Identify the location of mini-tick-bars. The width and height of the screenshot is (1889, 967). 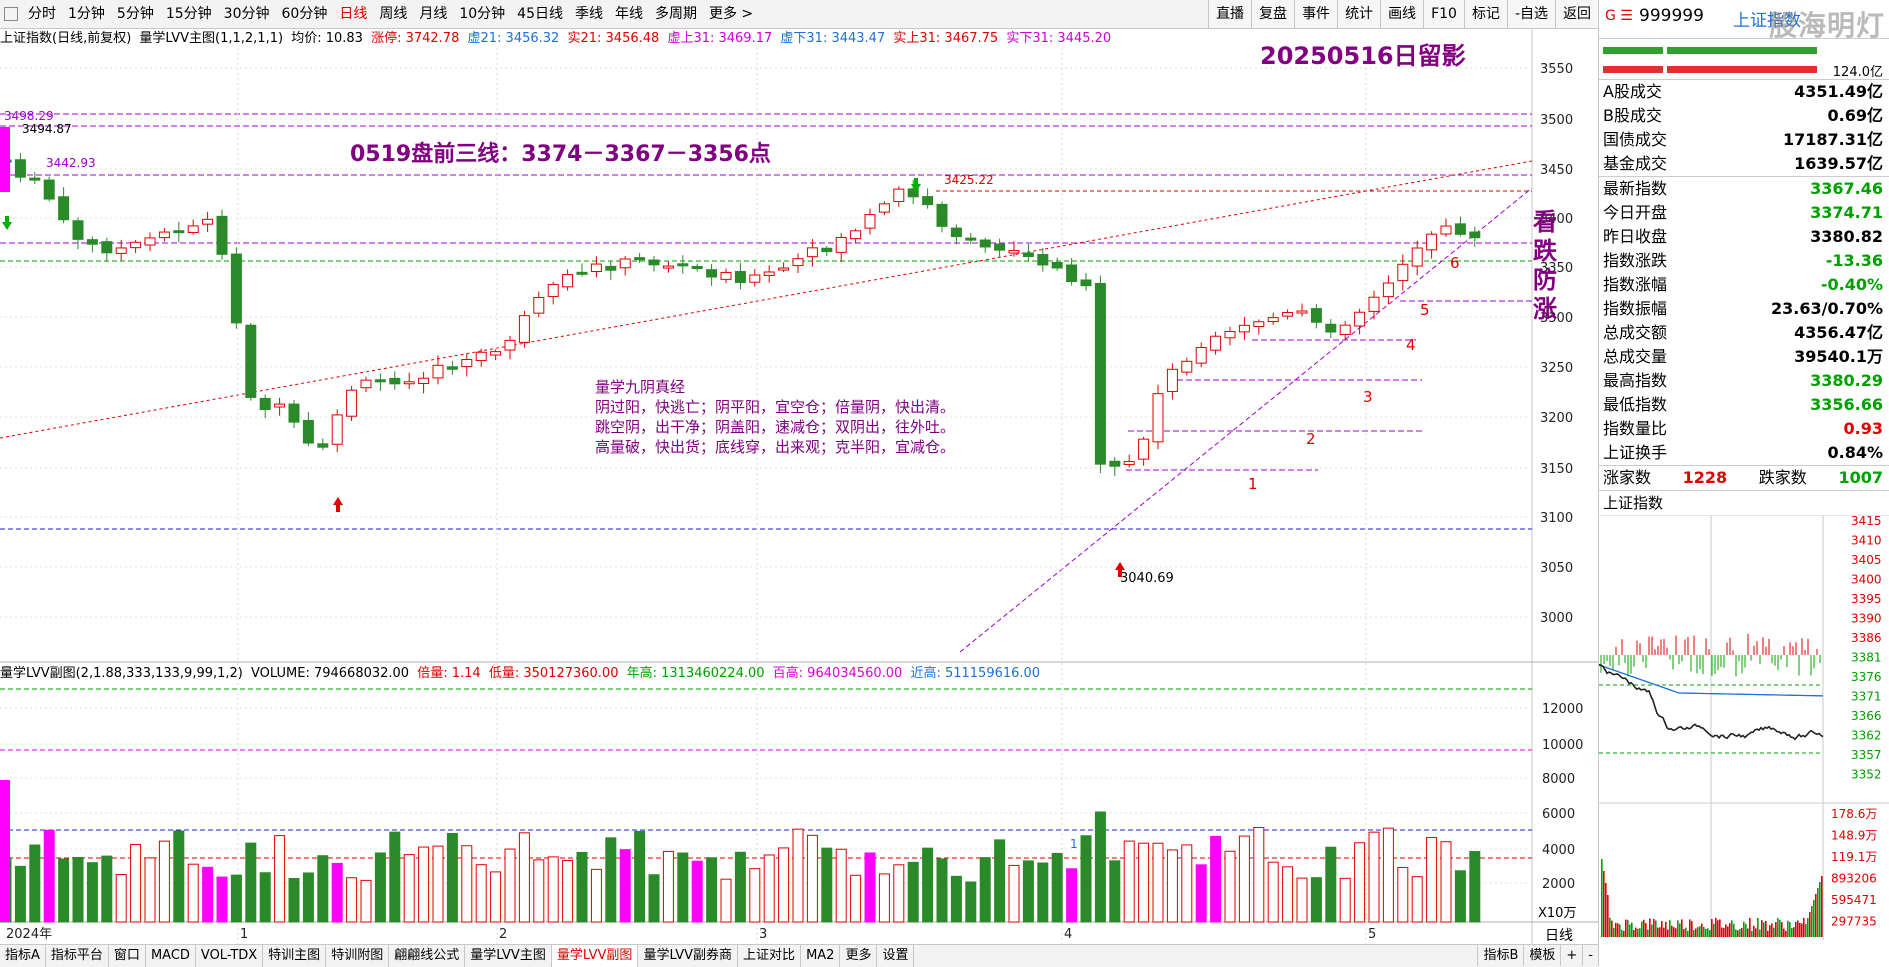
(1710, 655).